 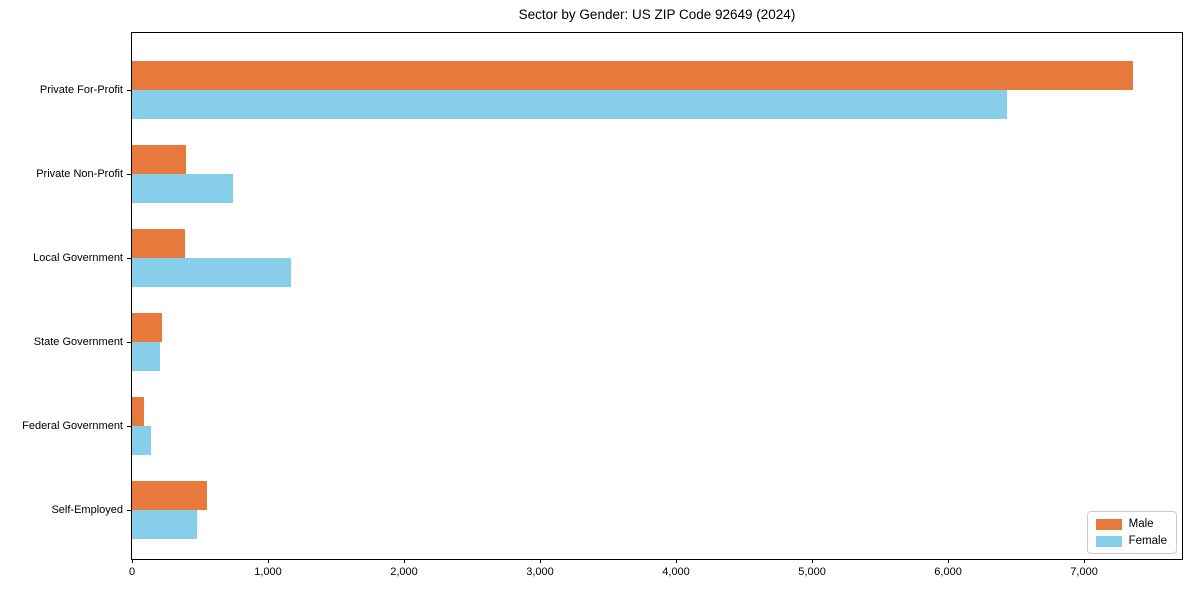 I want to click on x-tick-label: 6,000, so click(x=948, y=572).